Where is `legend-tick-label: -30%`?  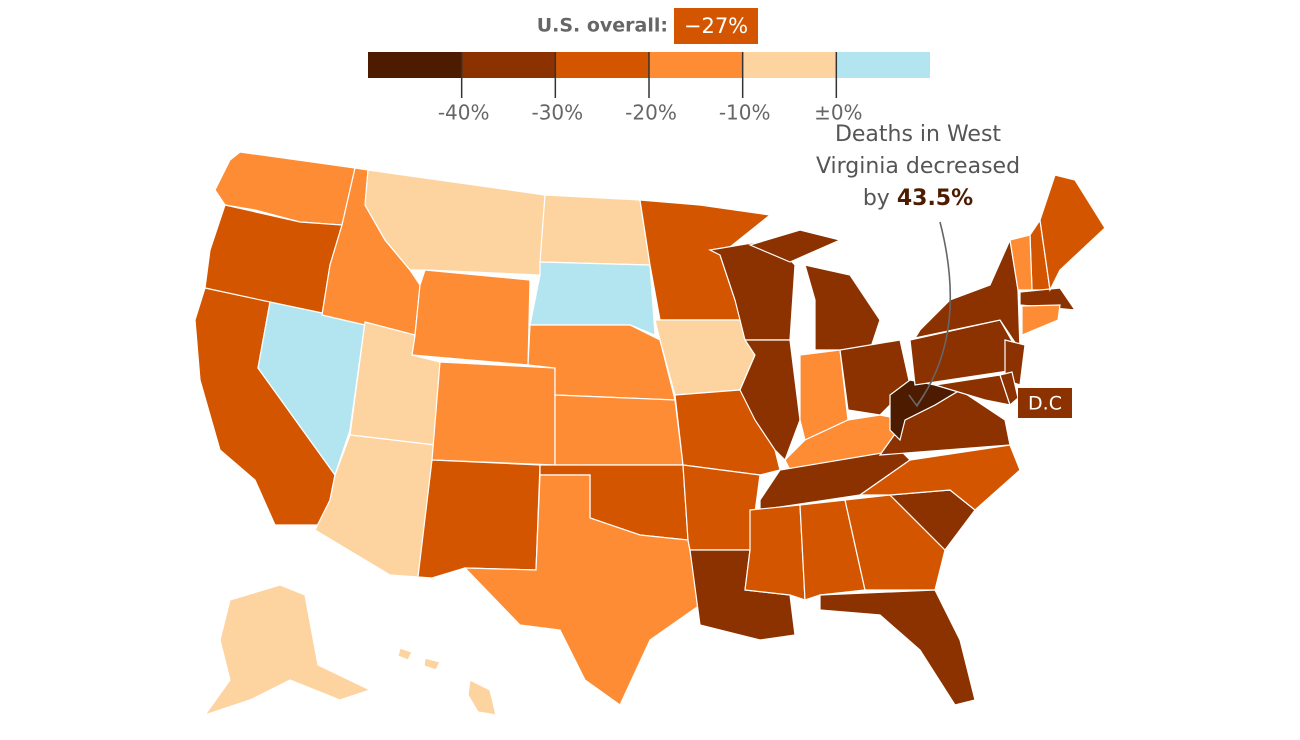
legend-tick-label: -30% is located at coordinates (557, 113).